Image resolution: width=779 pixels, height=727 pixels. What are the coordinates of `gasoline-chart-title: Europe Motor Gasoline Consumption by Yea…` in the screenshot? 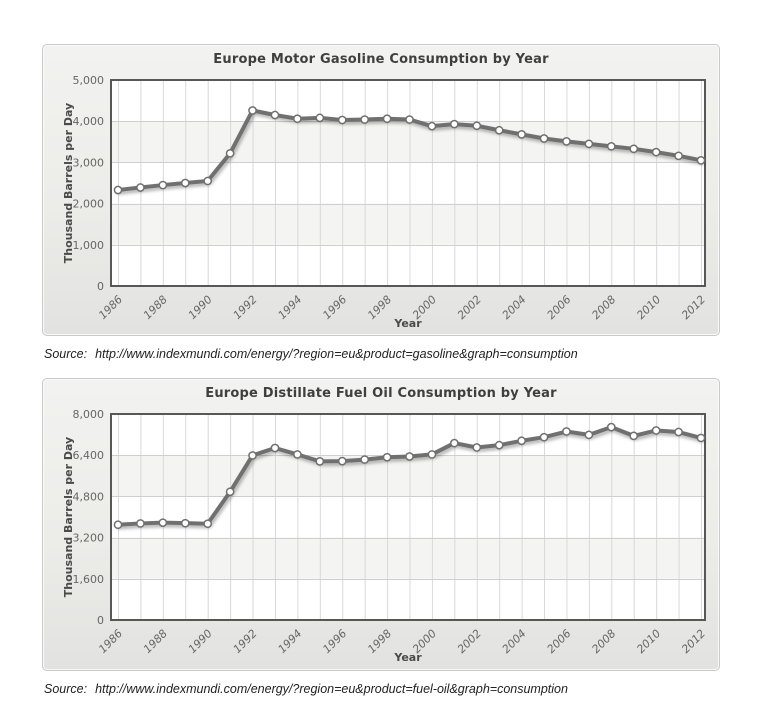 It's located at (381, 59).